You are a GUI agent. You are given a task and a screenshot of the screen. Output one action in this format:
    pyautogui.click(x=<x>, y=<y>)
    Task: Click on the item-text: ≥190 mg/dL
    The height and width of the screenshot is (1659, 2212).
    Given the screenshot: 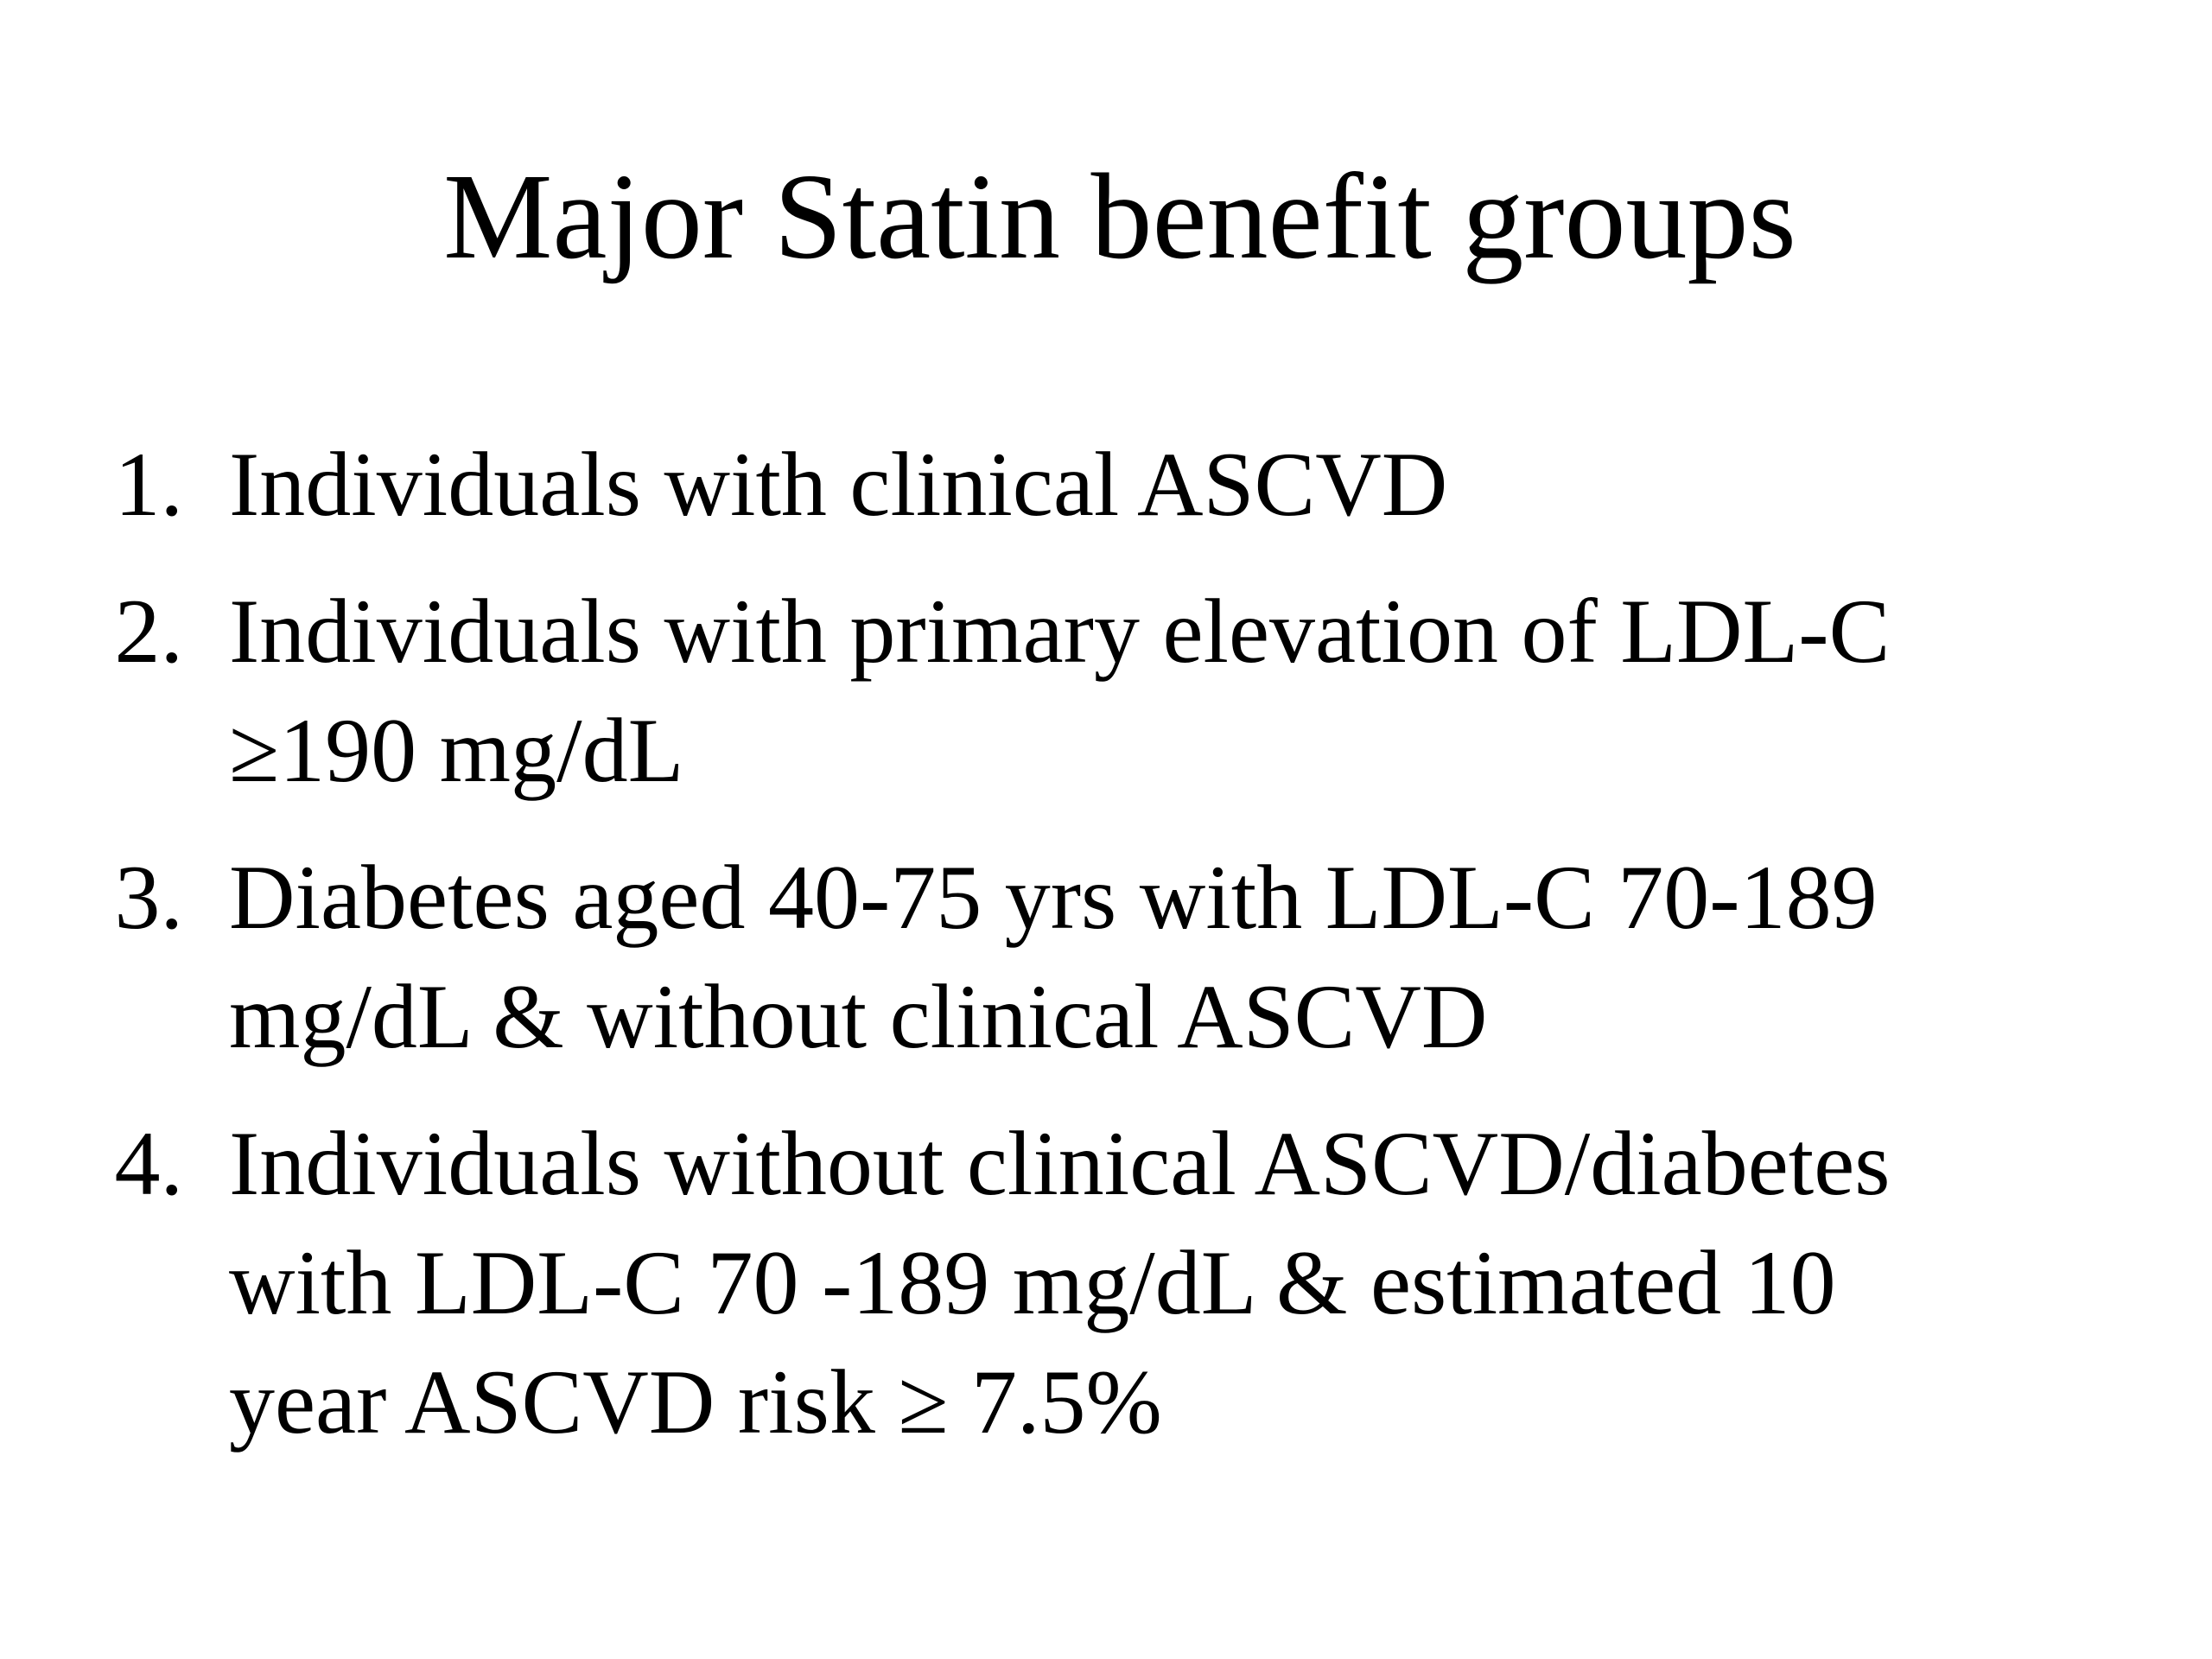 What is the action you would take?
    pyautogui.click(x=456, y=750)
    